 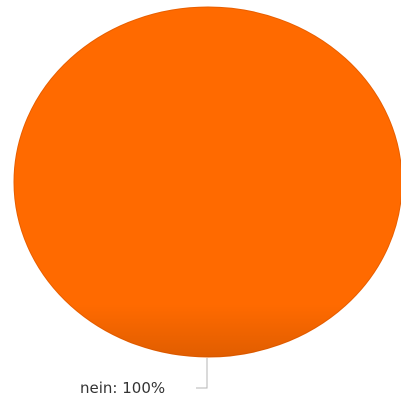 I want to click on pie-labels: nein: 100%, so click(x=144, y=377).